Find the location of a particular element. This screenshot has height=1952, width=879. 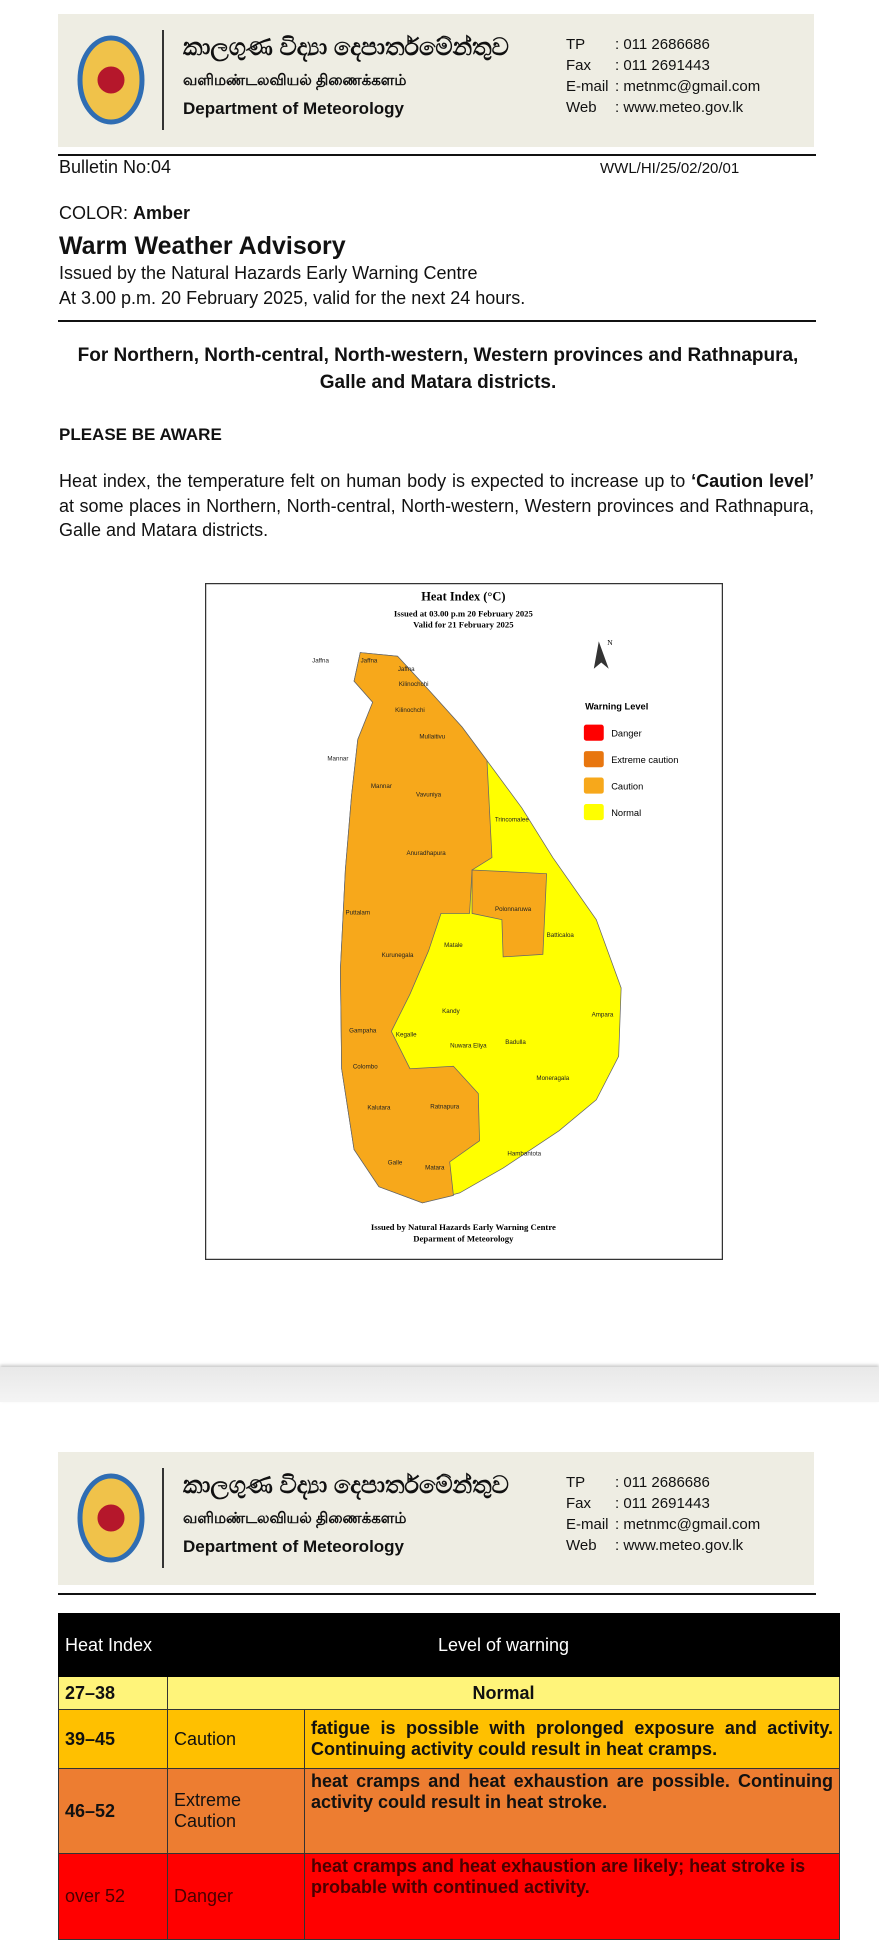

district-label: Kandy is located at coordinates (451, 1011).